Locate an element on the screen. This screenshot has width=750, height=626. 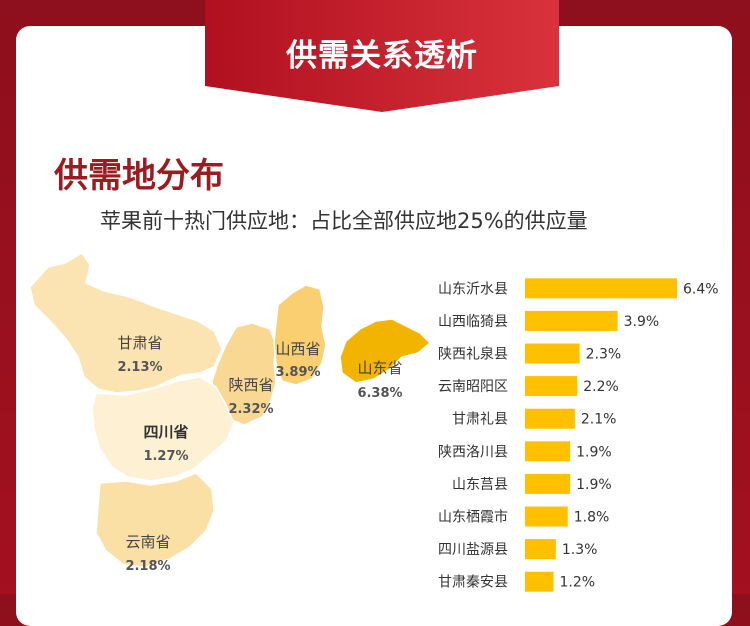
bar-category-label: 陕西洛川县 is located at coordinates (473, 452).